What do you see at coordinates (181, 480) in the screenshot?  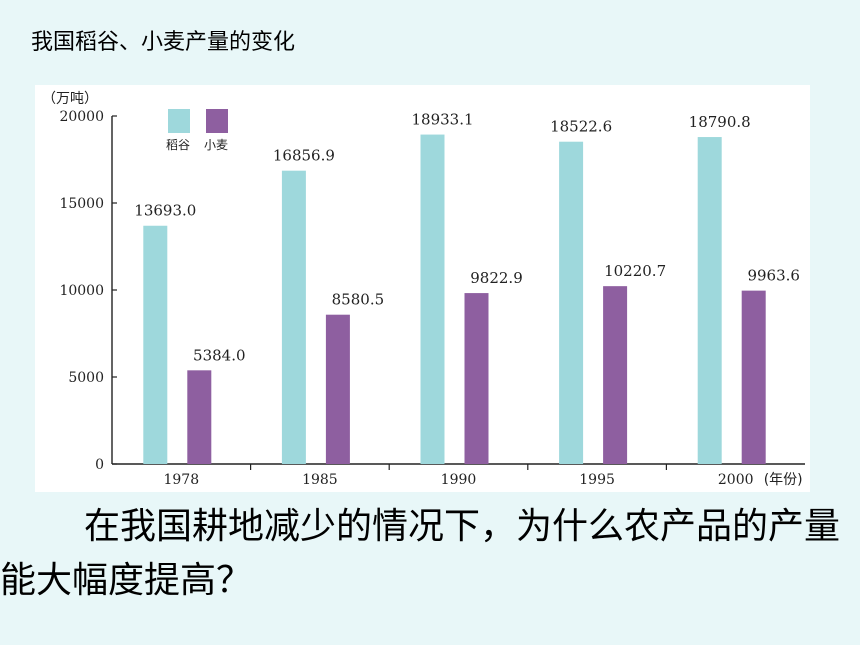 I see `x-tick-label: 1978` at bounding box center [181, 480].